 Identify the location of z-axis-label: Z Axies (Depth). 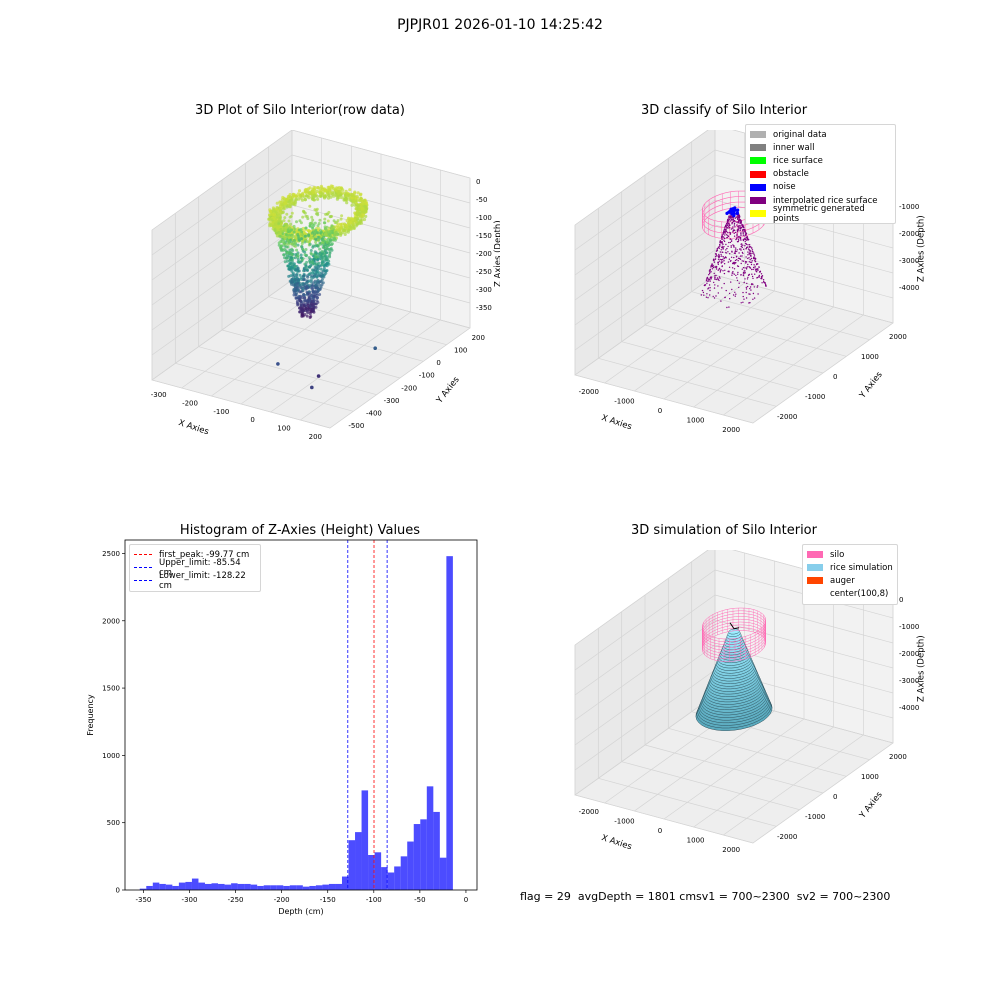
(920, 248).